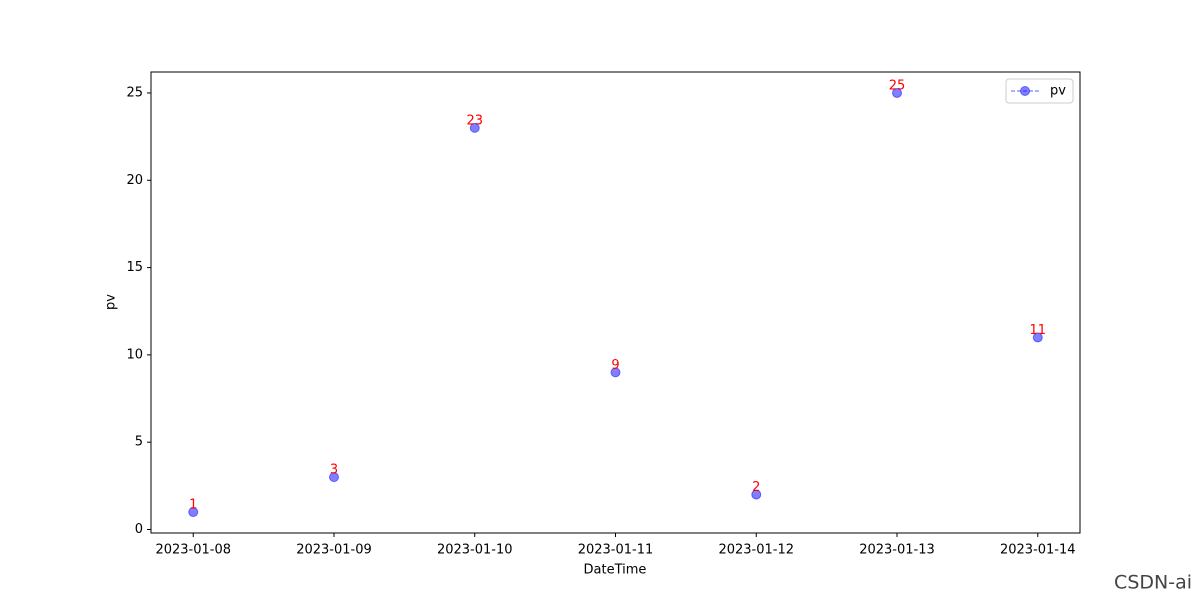  What do you see at coordinates (134, 354) in the screenshot?
I see `y-tick-label: 10` at bounding box center [134, 354].